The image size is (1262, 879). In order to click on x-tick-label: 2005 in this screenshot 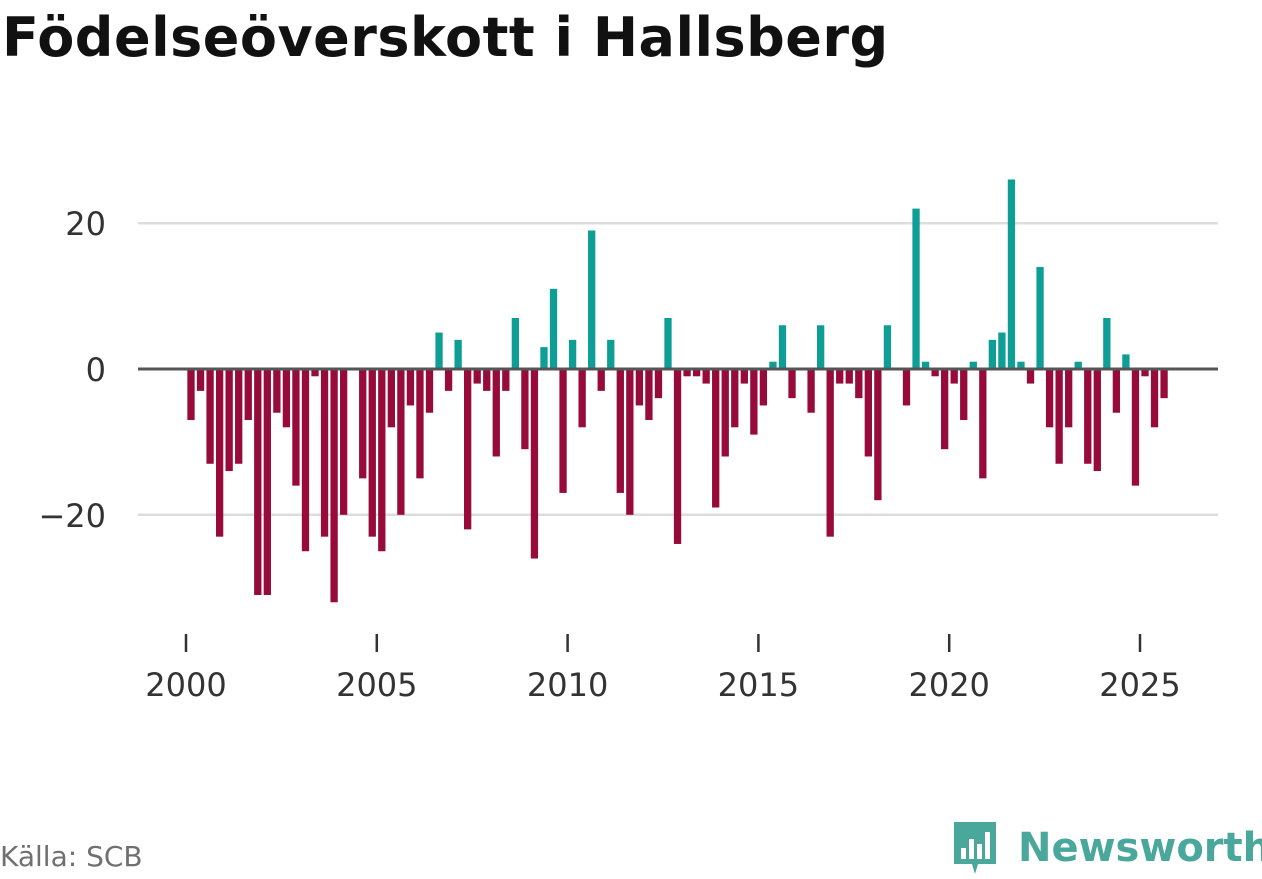, I will do `click(376, 685)`.